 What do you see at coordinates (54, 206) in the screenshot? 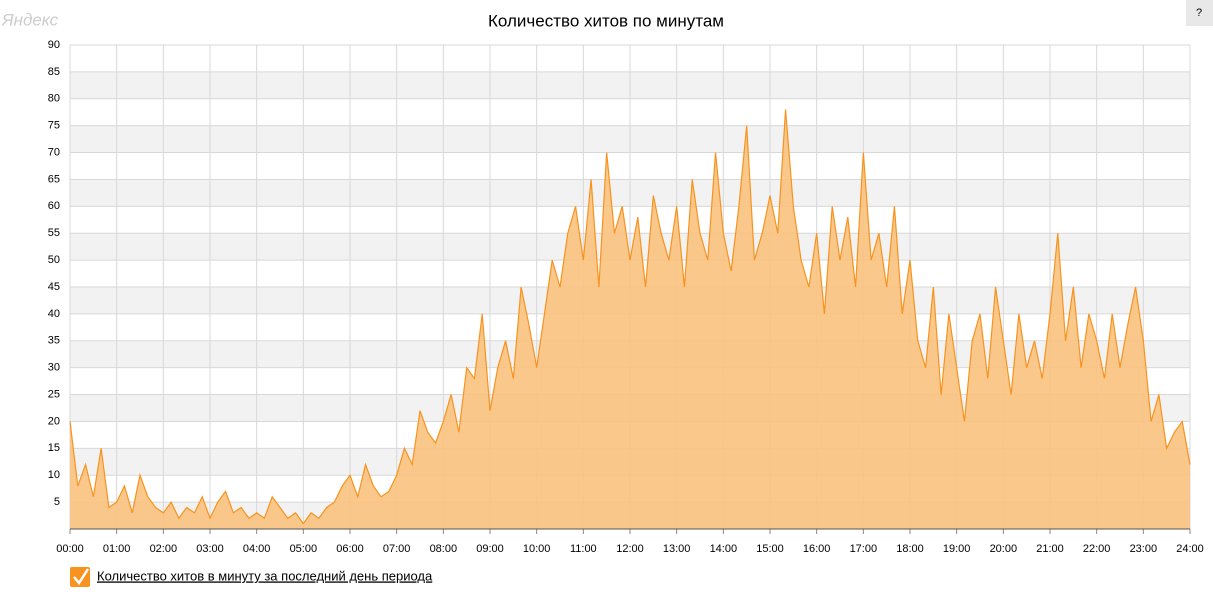
I see `y-tick-label: 60` at bounding box center [54, 206].